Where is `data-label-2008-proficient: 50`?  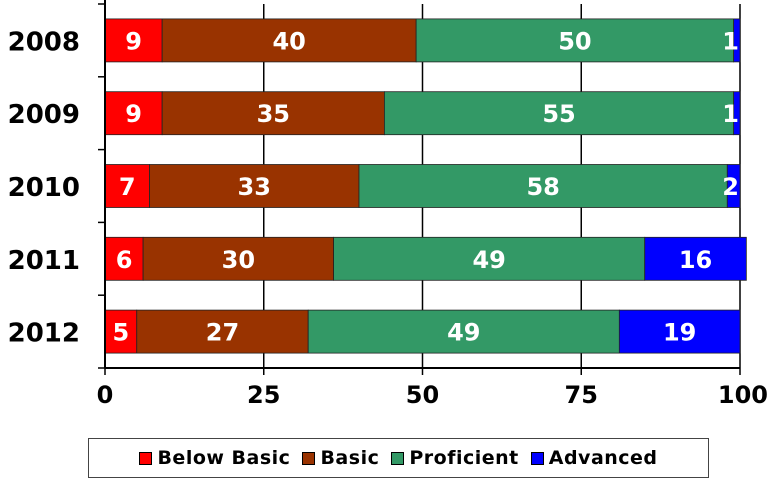
data-label-2008-proficient: 50 is located at coordinates (574, 41).